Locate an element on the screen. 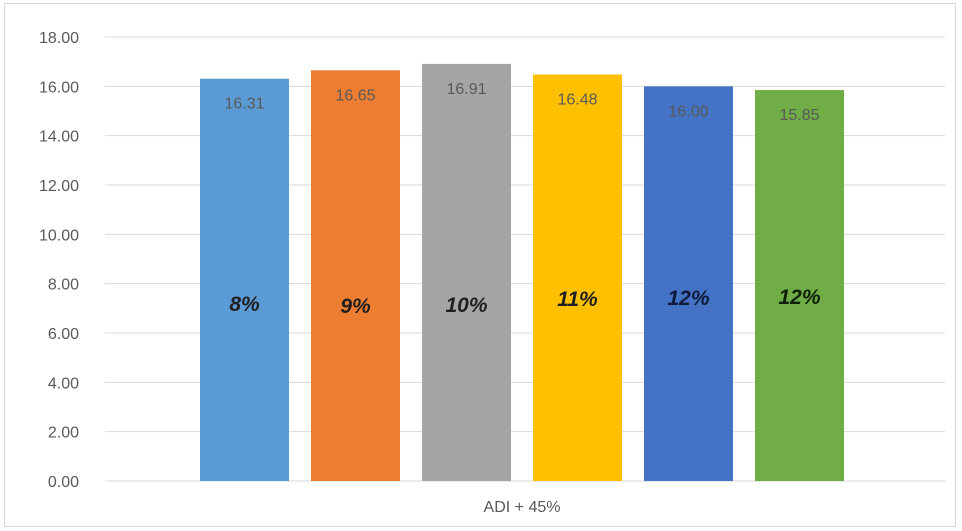 This screenshot has height=531, width=962. bar-percent-annotation: 8% is located at coordinates (244, 304).